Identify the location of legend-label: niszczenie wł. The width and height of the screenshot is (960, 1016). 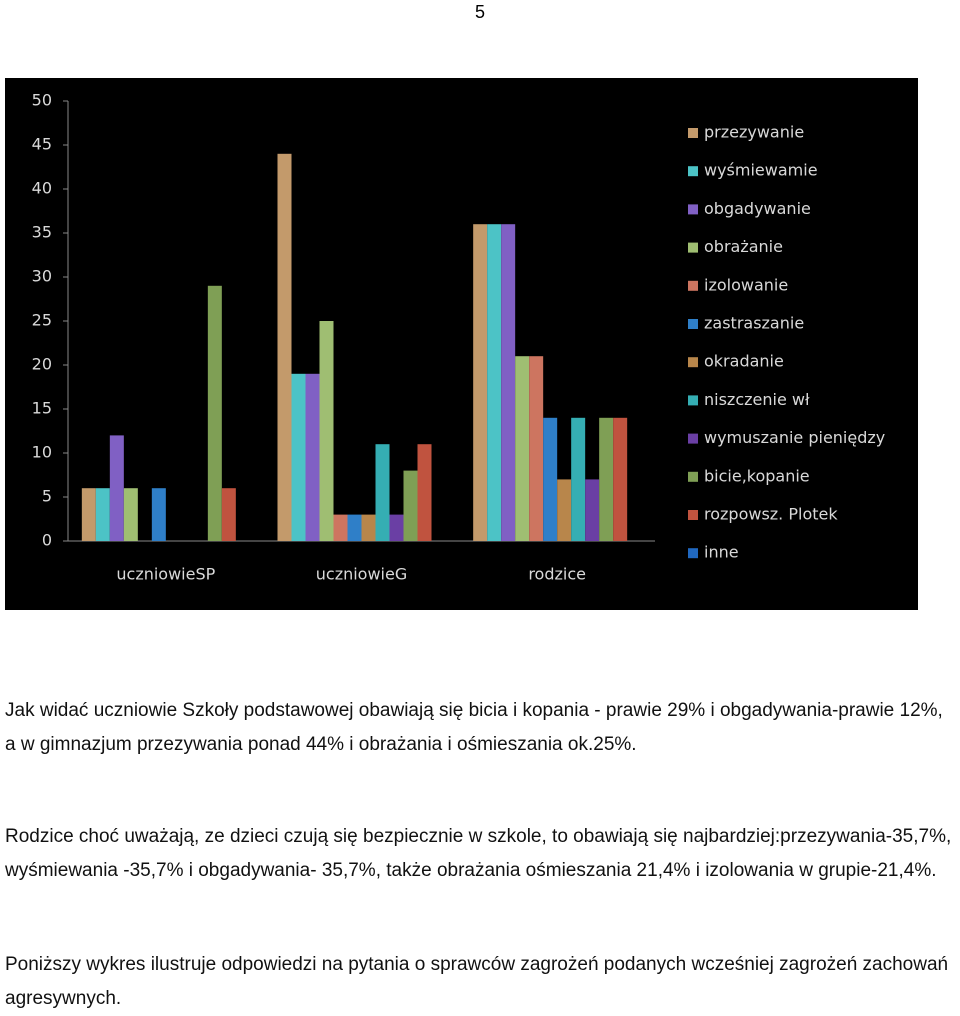
(757, 399).